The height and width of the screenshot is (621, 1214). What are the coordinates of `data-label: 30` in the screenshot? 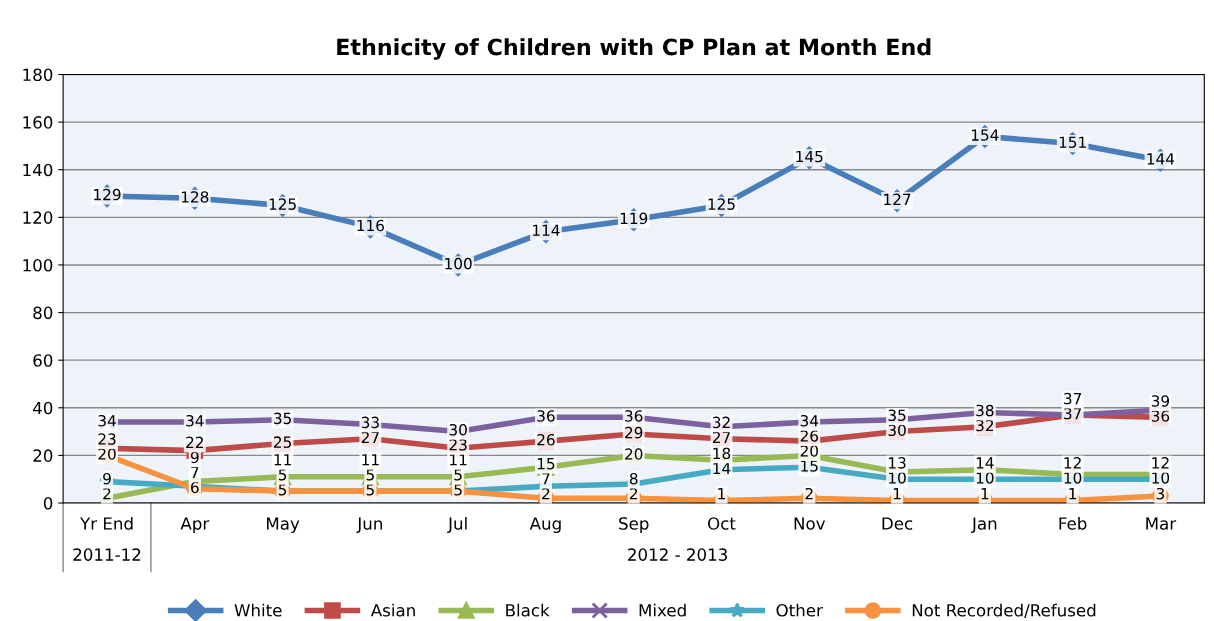 It's located at (897, 430).